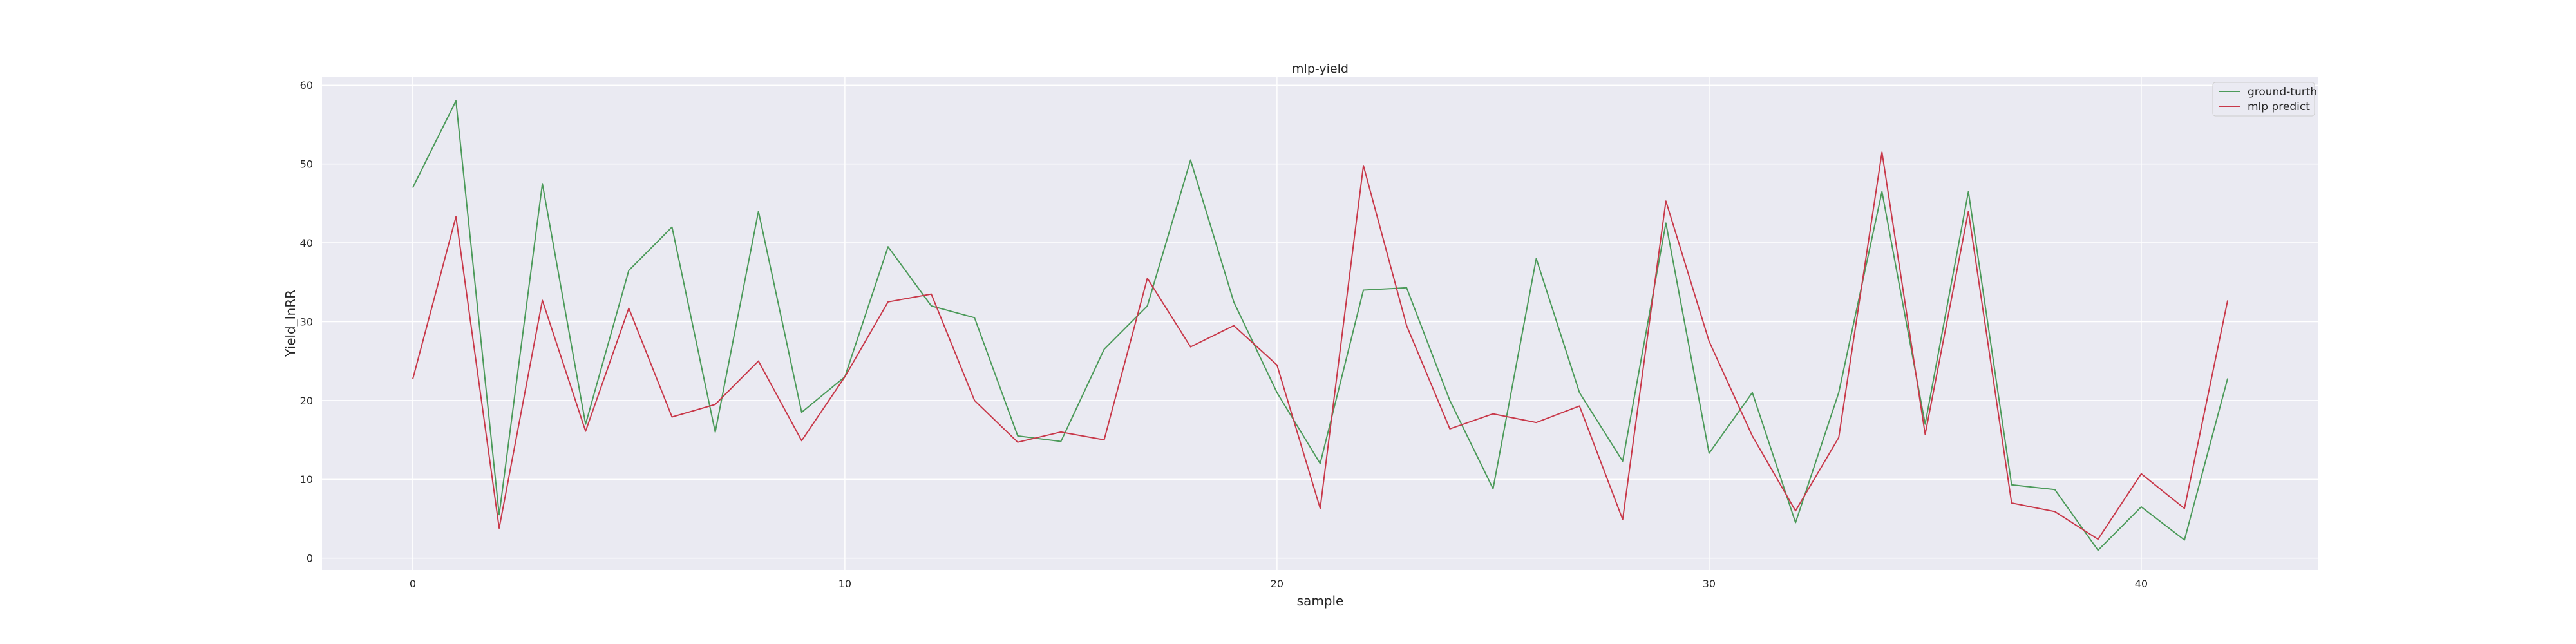  I want to click on y-tick-label: 30, so click(306, 322).